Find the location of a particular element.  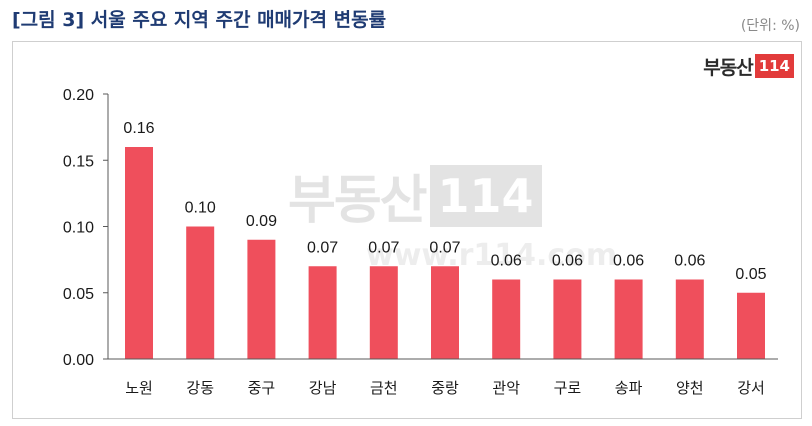

value-label: 0.05 is located at coordinates (750, 274).